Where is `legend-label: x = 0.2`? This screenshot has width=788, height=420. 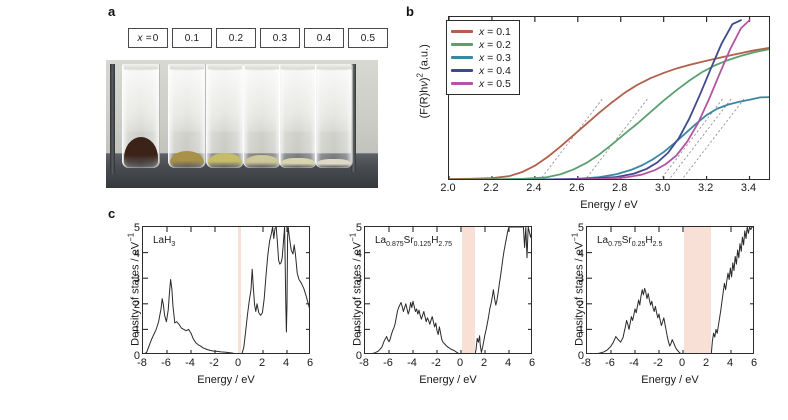
legend-label: x = 0.2 is located at coordinates (495, 44).